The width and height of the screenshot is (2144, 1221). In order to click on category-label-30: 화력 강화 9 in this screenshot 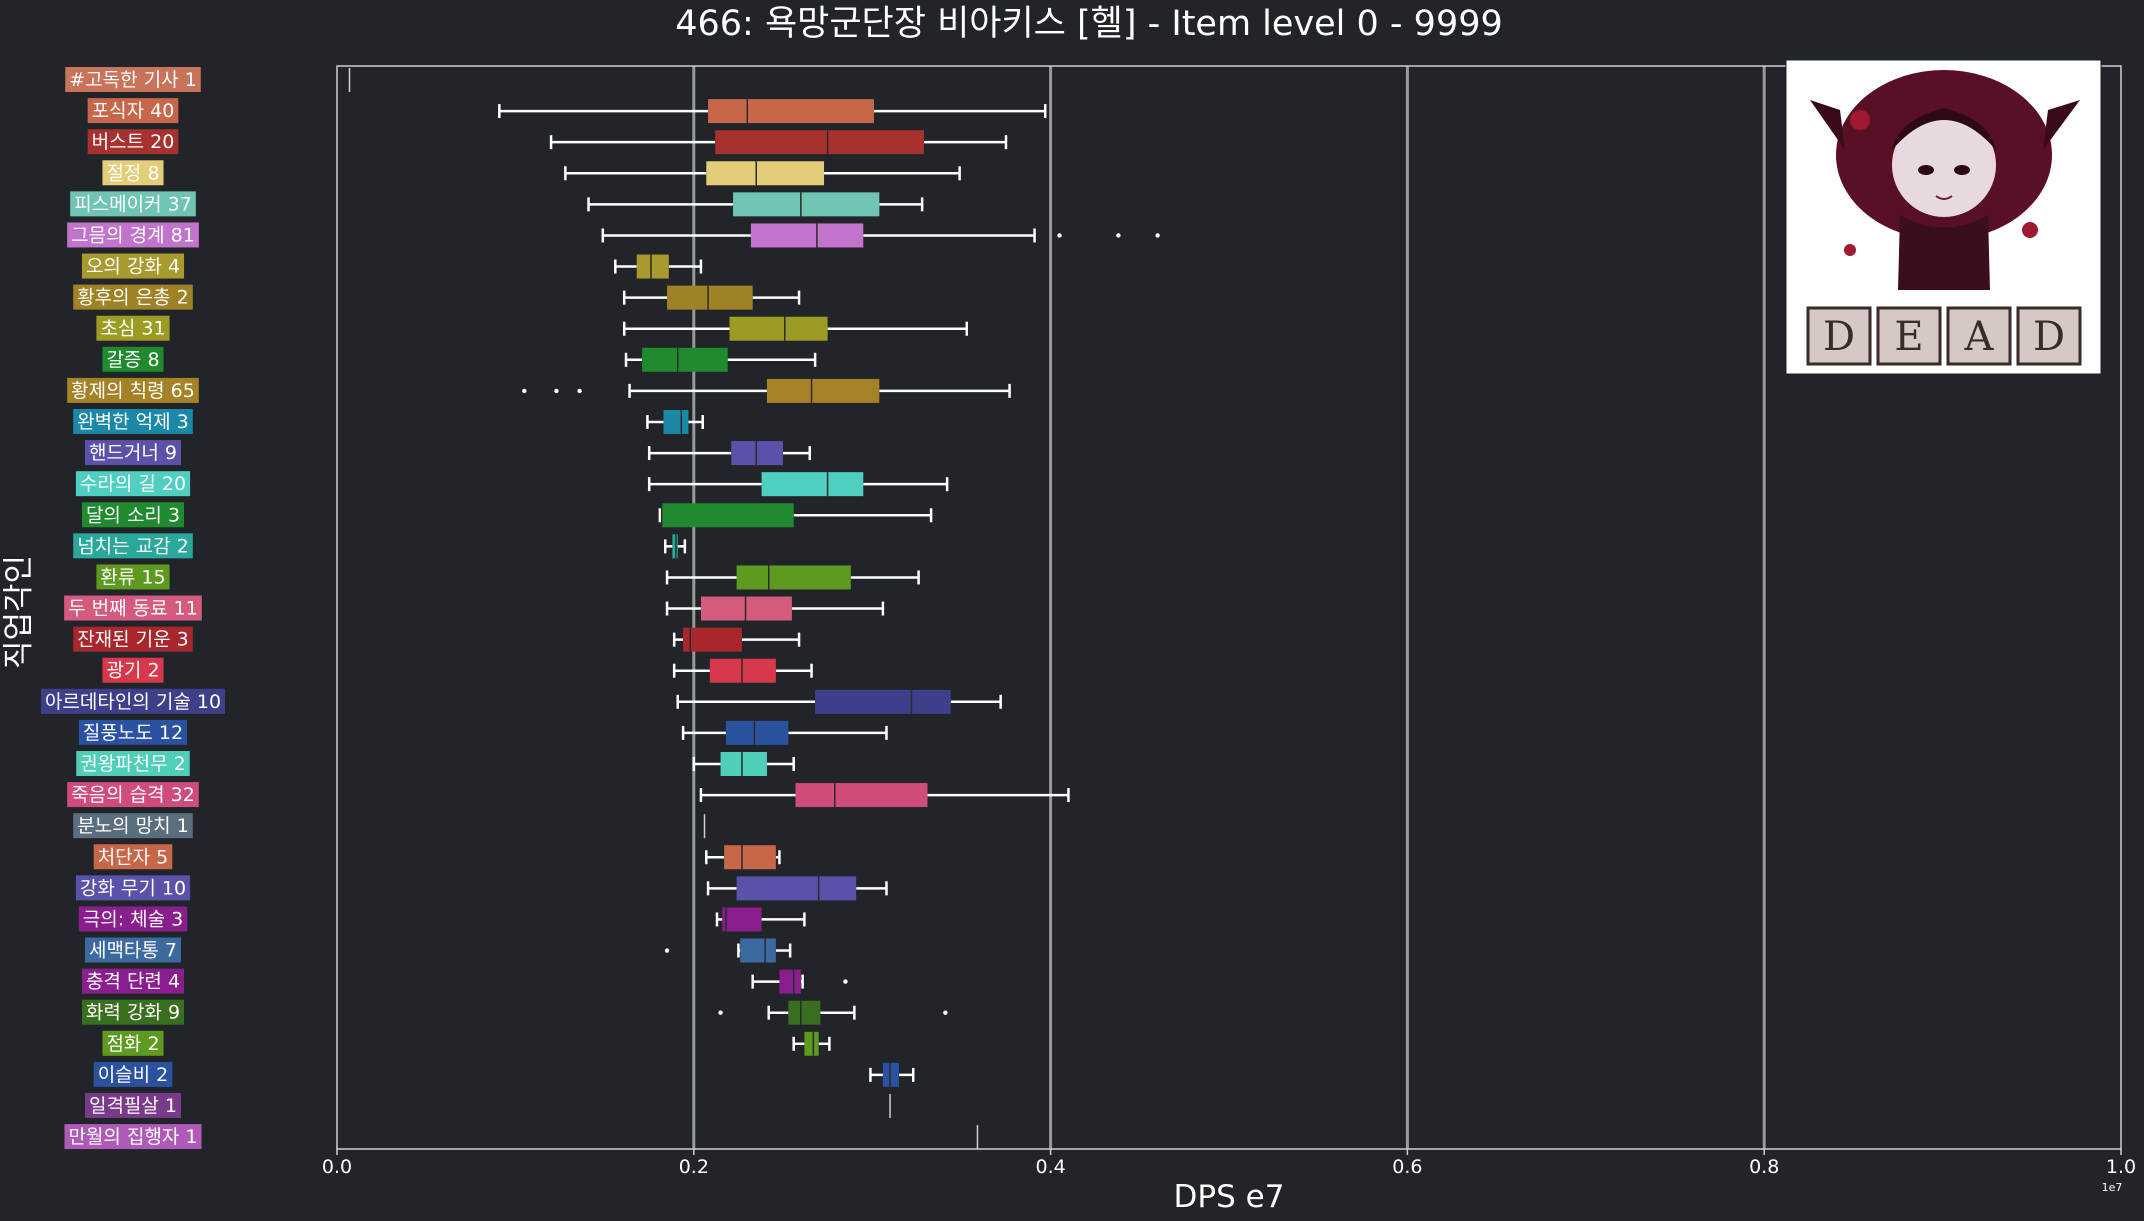, I will do `click(133, 1012)`.